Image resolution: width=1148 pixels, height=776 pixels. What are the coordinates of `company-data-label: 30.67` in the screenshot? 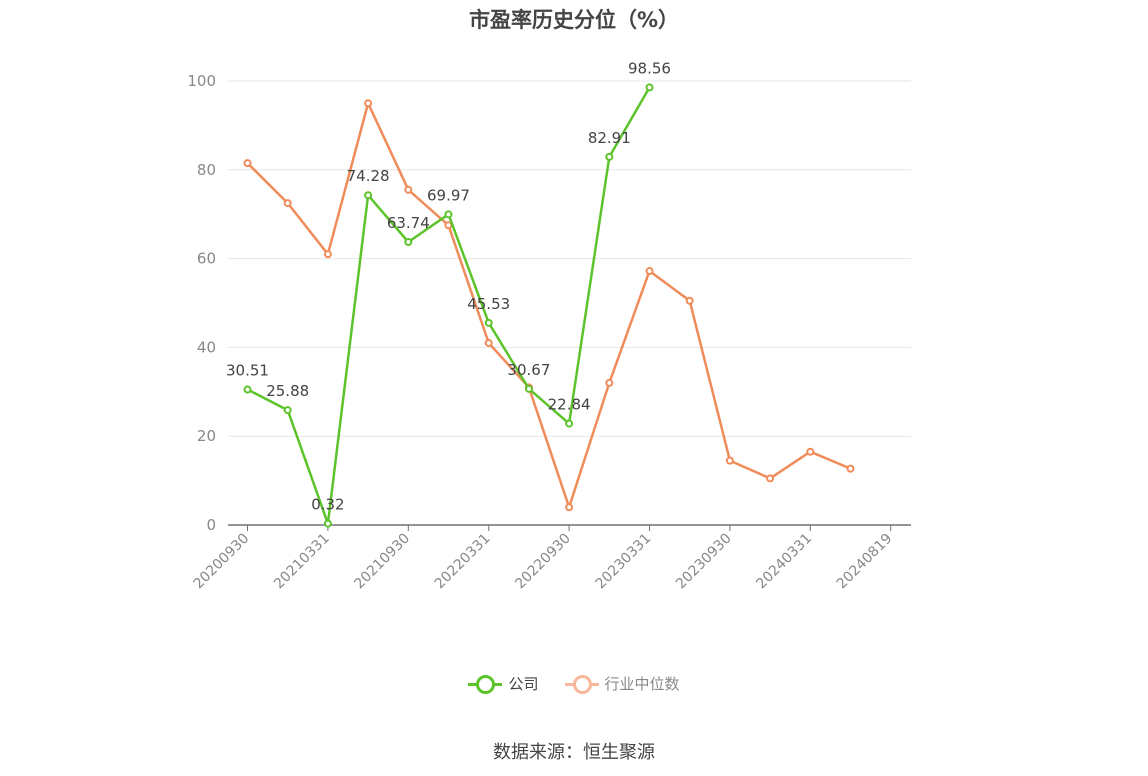 It's located at (528, 370).